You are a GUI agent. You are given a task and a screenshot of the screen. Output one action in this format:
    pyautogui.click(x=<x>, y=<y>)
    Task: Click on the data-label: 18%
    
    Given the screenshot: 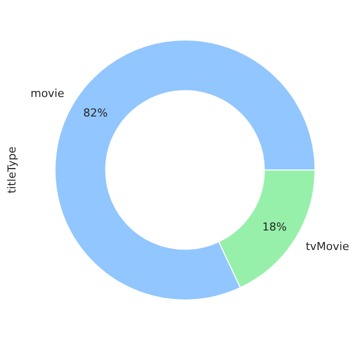 What is the action you would take?
    pyautogui.click(x=274, y=227)
    